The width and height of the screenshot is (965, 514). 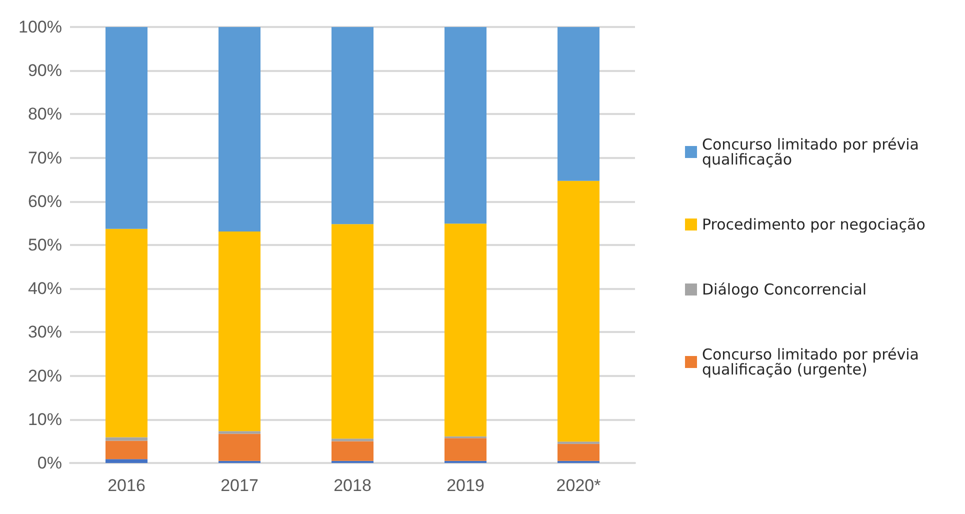 What do you see at coordinates (45, 201) in the screenshot?
I see `y-tick-label: 60%` at bounding box center [45, 201].